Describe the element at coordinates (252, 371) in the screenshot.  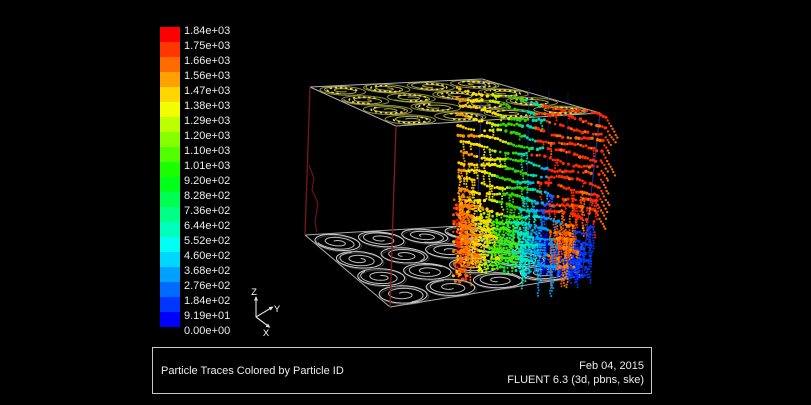
I see `caption-title: Particle Traces Colored by Particle ID` at that location.